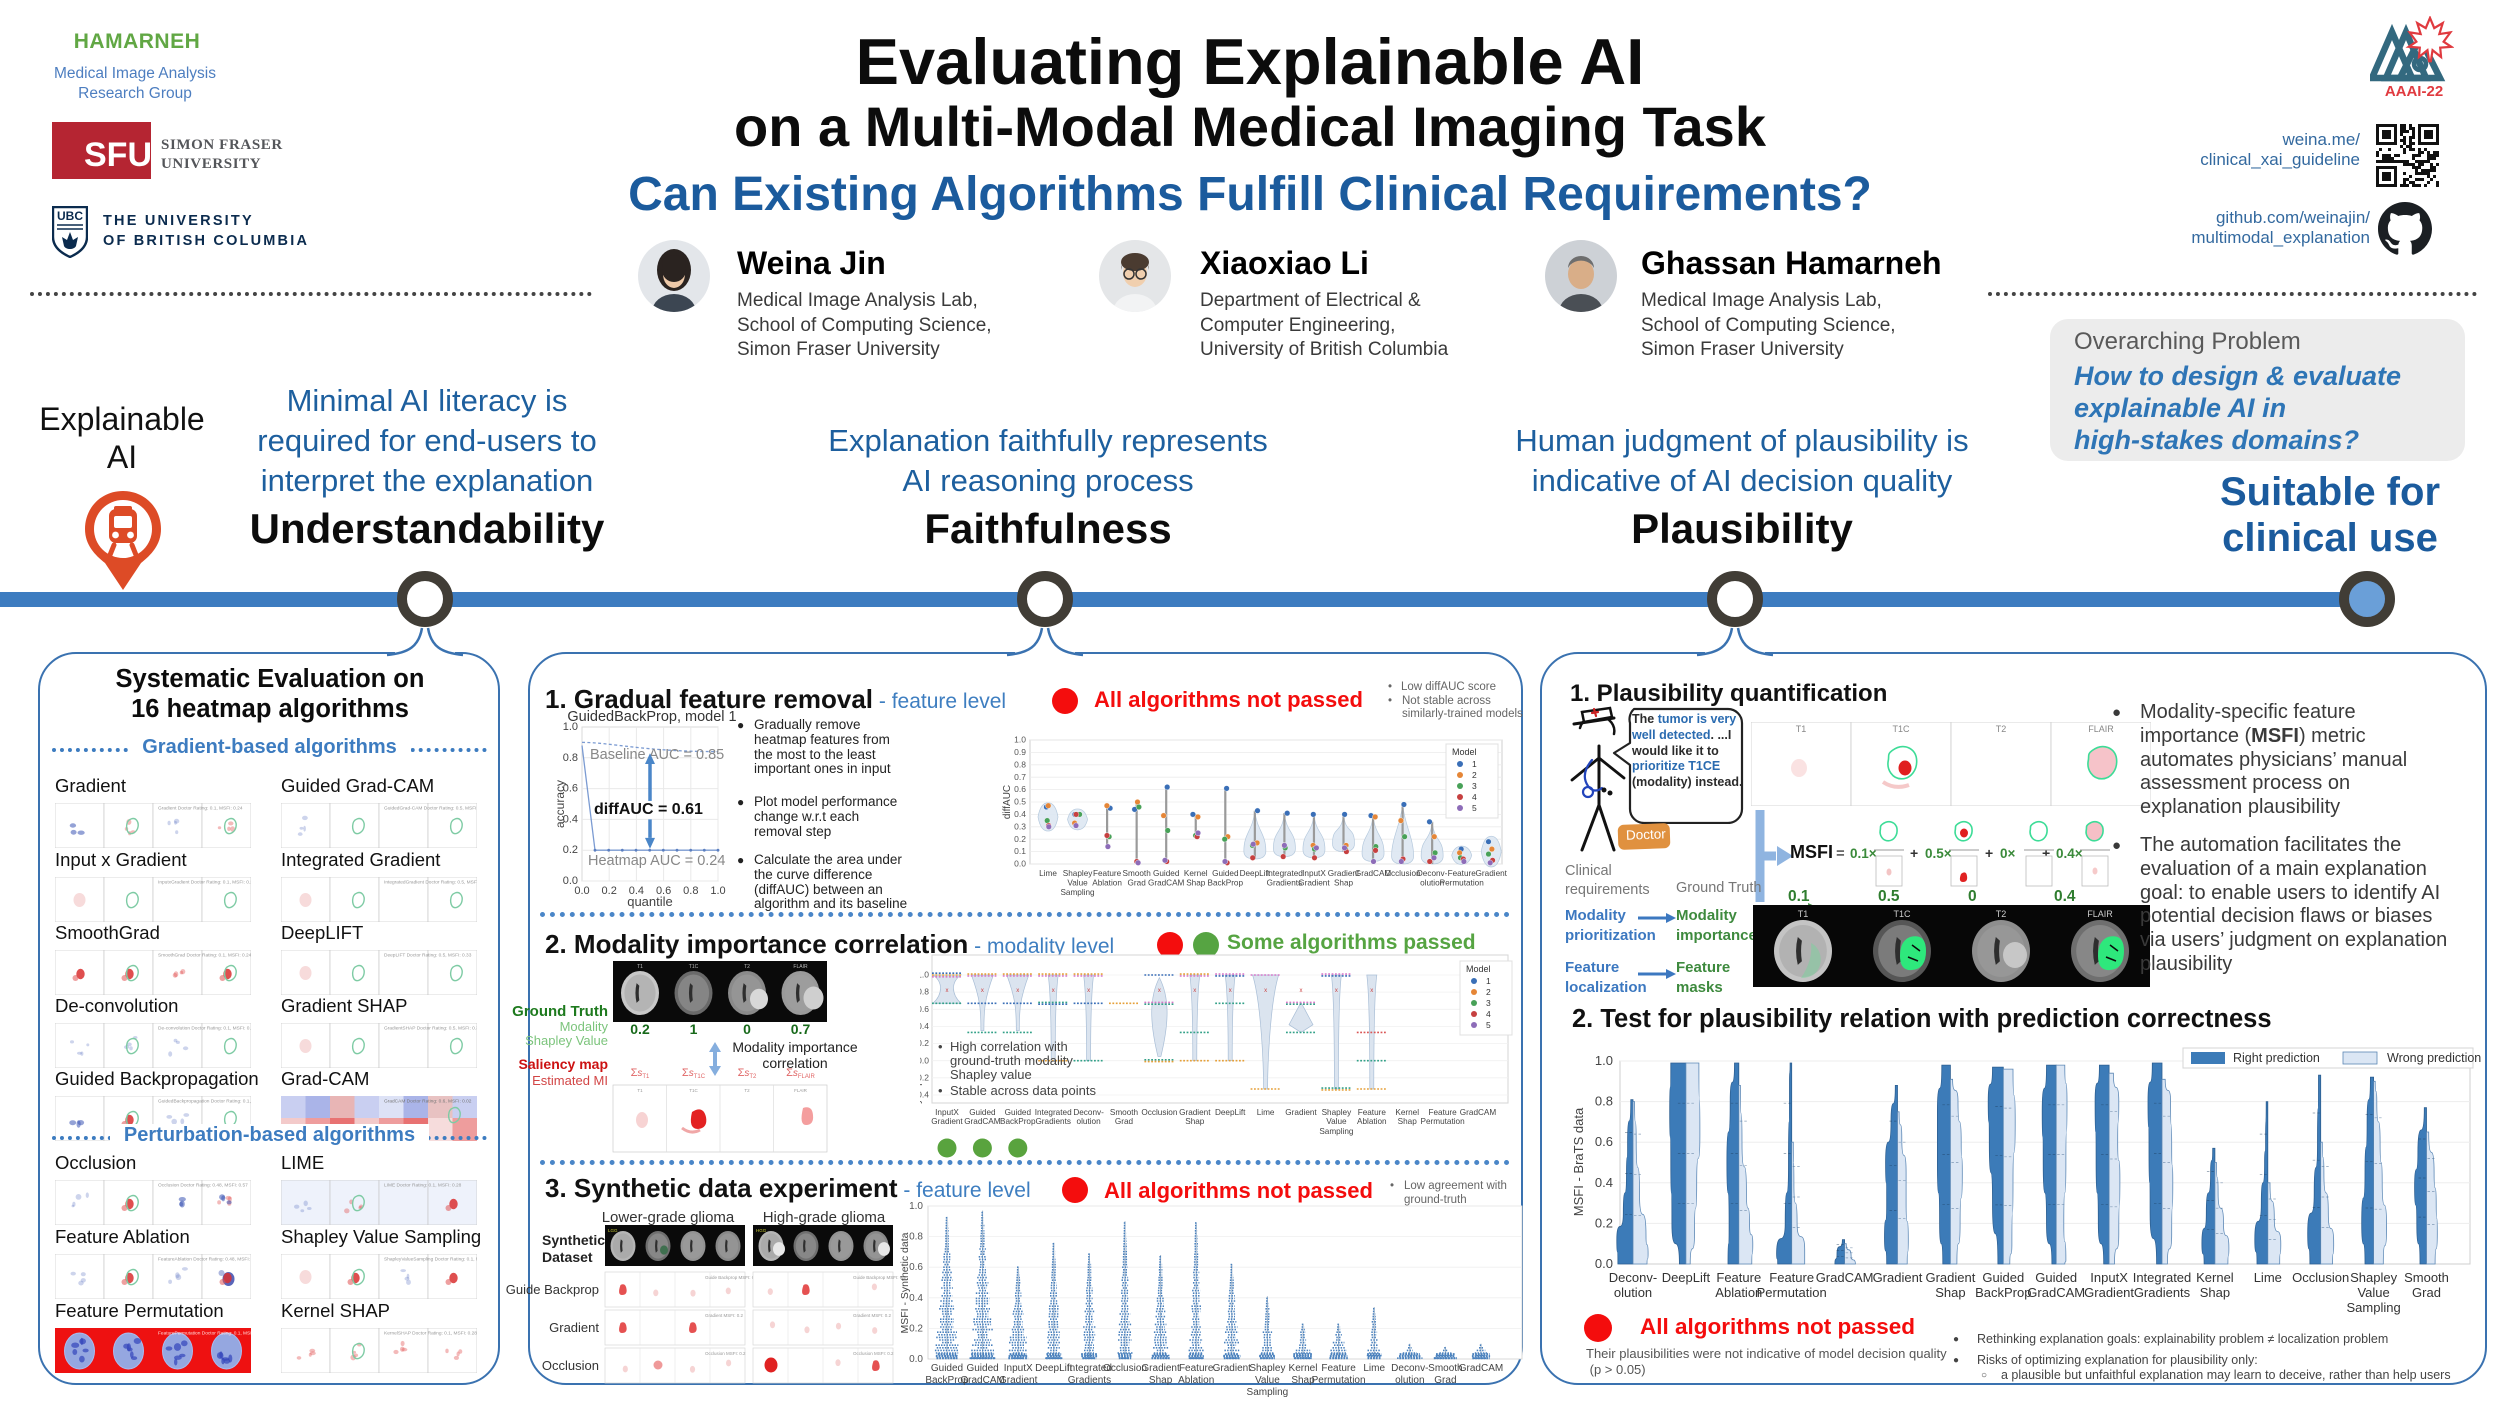 This screenshot has width=2500, height=1406. What do you see at coordinates (1020, 826) in the screenshot?
I see `svg-text: 0.3` at bounding box center [1020, 826].